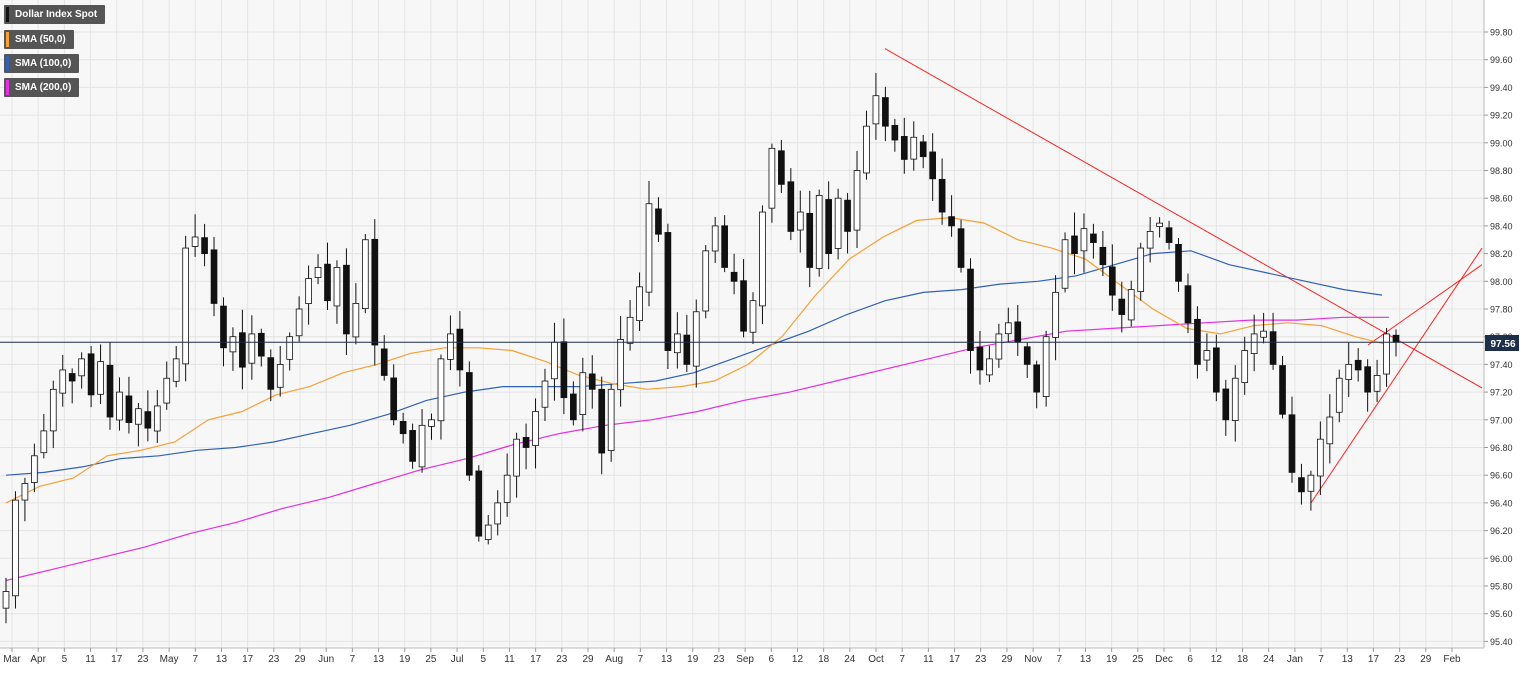 This screenshot has width=1536, height=674. I want to click on y-tick-label: 97.20, so click(1501, 393).